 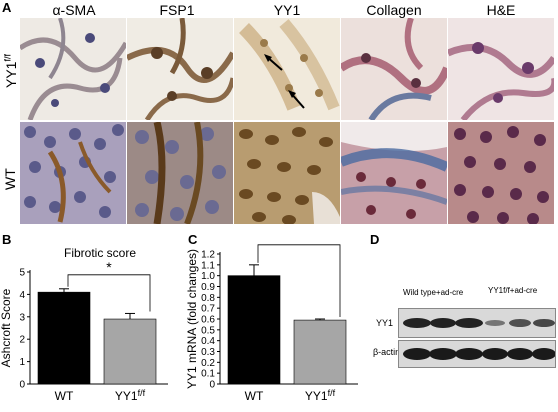 I want to click on micrograph-collagen-wt, so click(x=394, y=173).